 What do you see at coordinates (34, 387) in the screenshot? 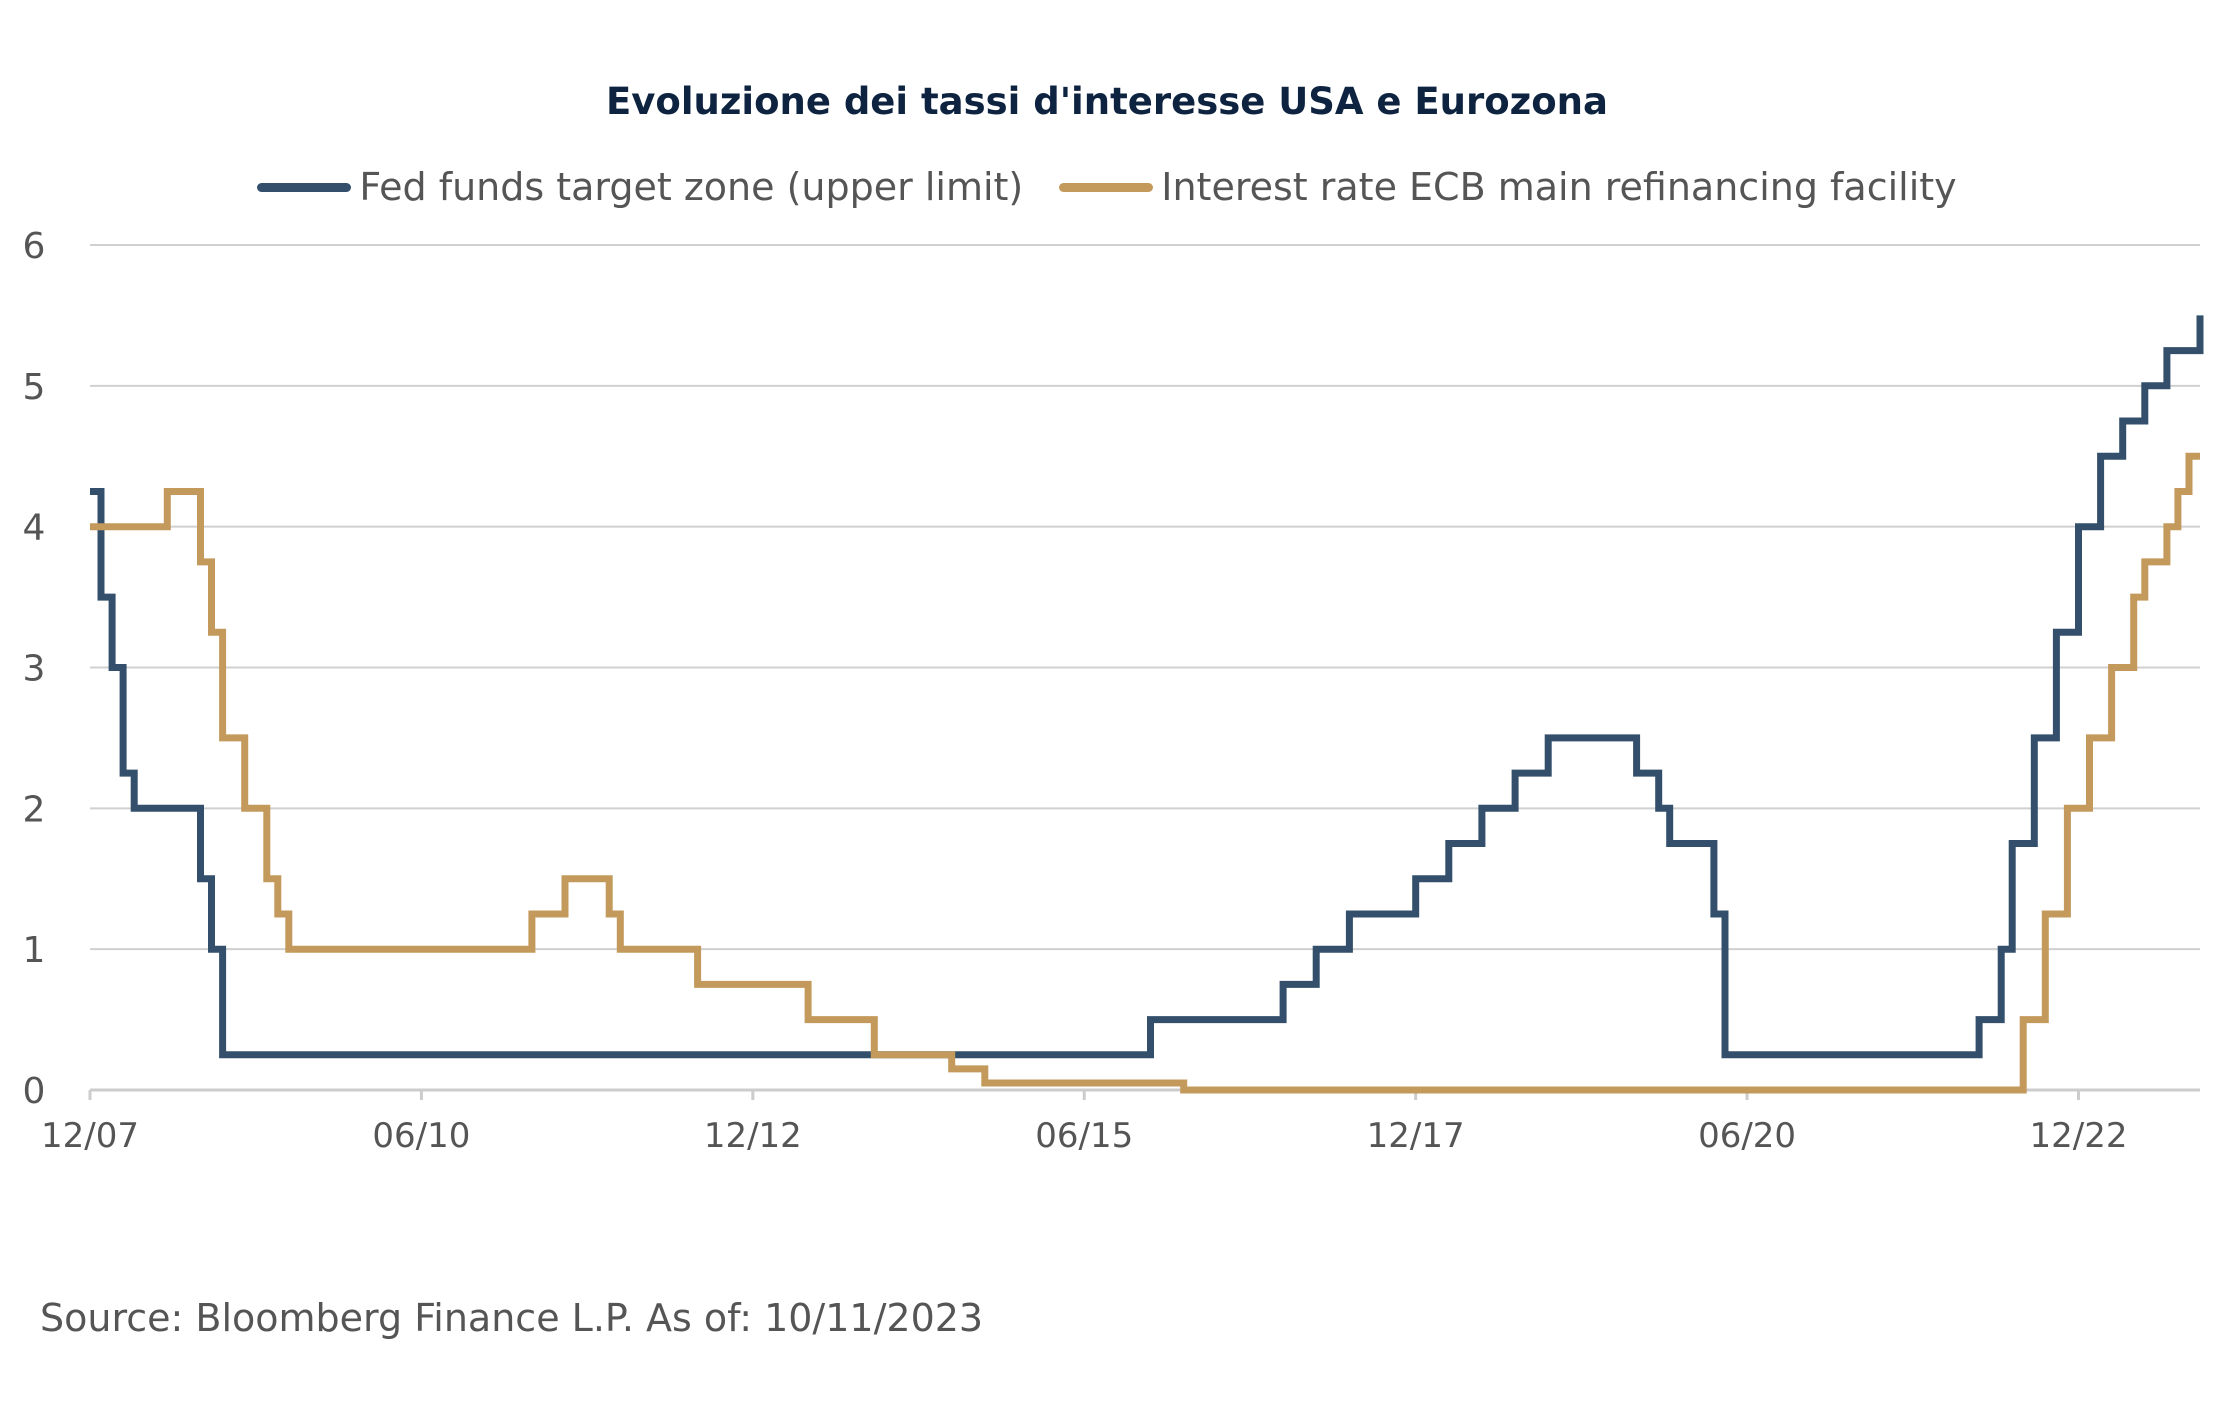
I see `y-tick-label-5: 5` at bounding box center [34, 387].